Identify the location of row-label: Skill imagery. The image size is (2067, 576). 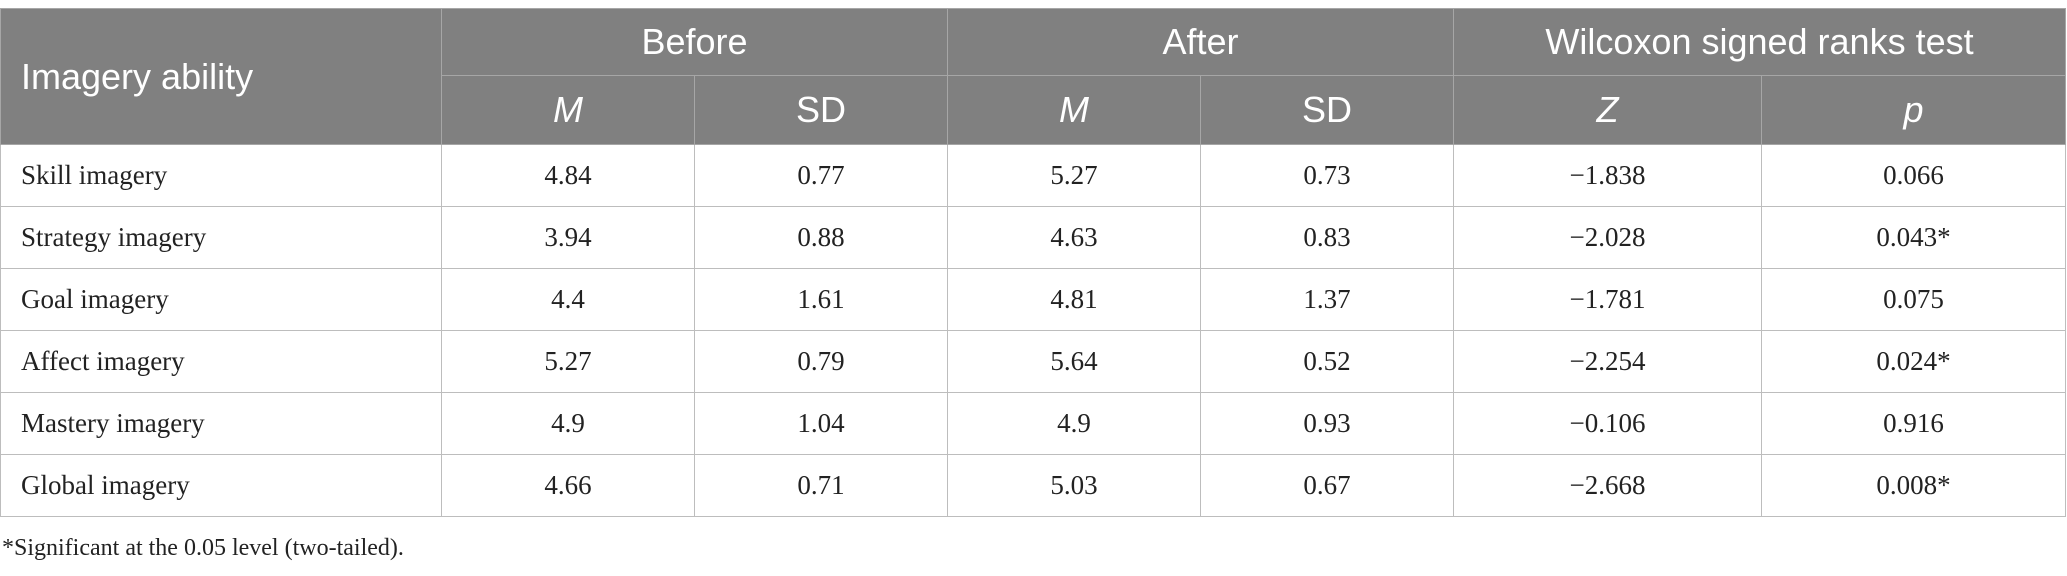
(221, 175).